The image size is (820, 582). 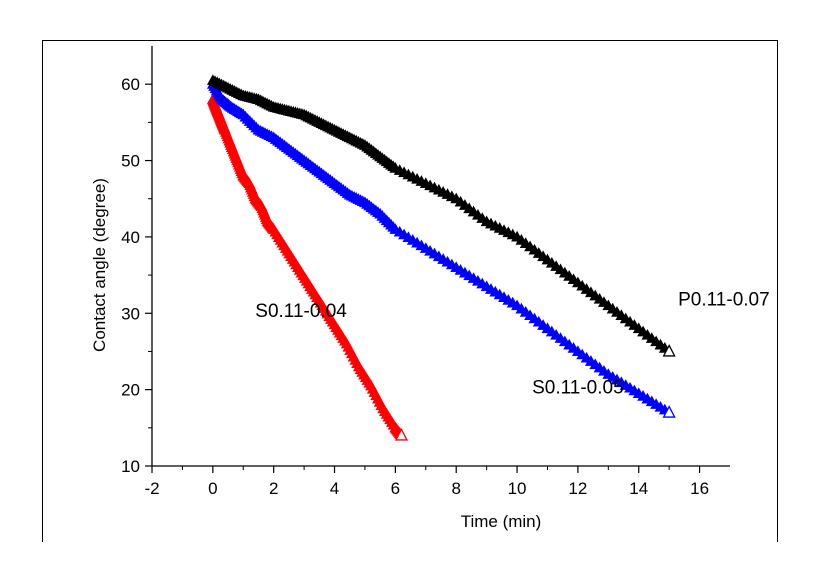 I want to click on x-axis-title: Time (min), so click(x=501, y=521).